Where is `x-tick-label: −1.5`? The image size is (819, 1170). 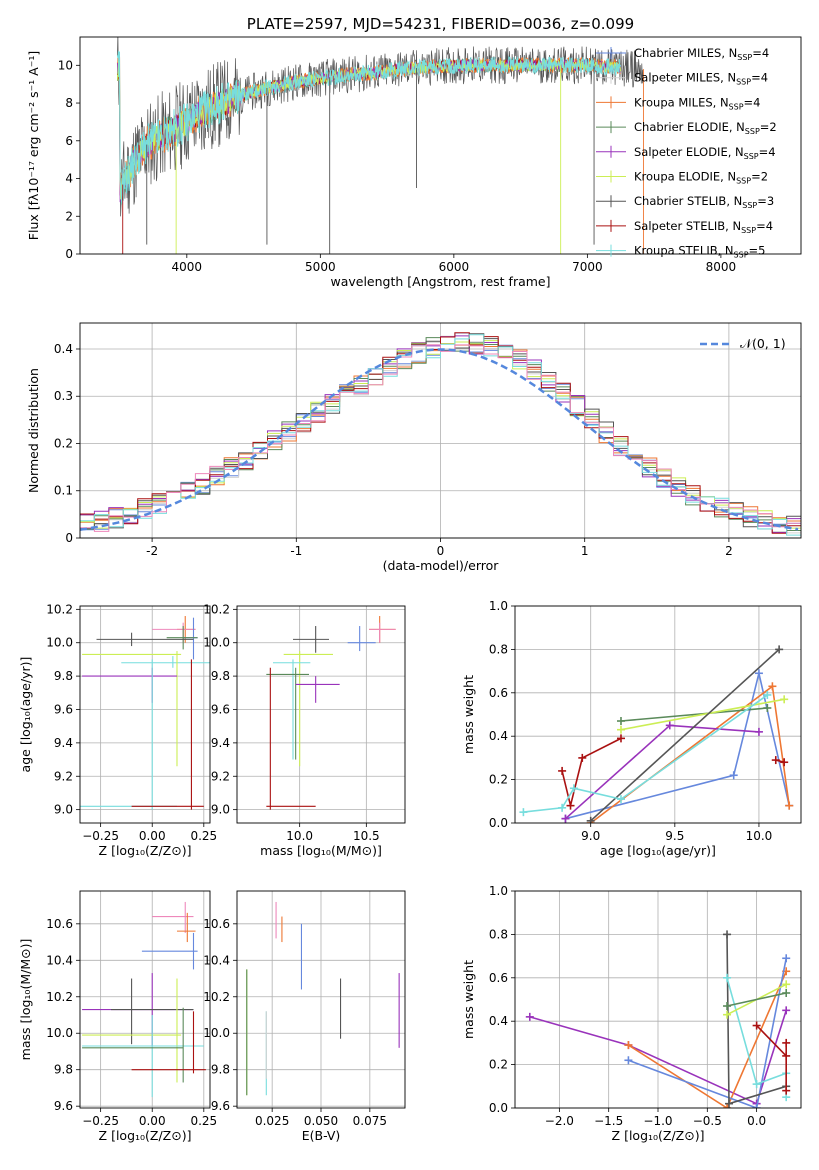
x-tick-label: −1.5 is located at coordinates (608, 1121).